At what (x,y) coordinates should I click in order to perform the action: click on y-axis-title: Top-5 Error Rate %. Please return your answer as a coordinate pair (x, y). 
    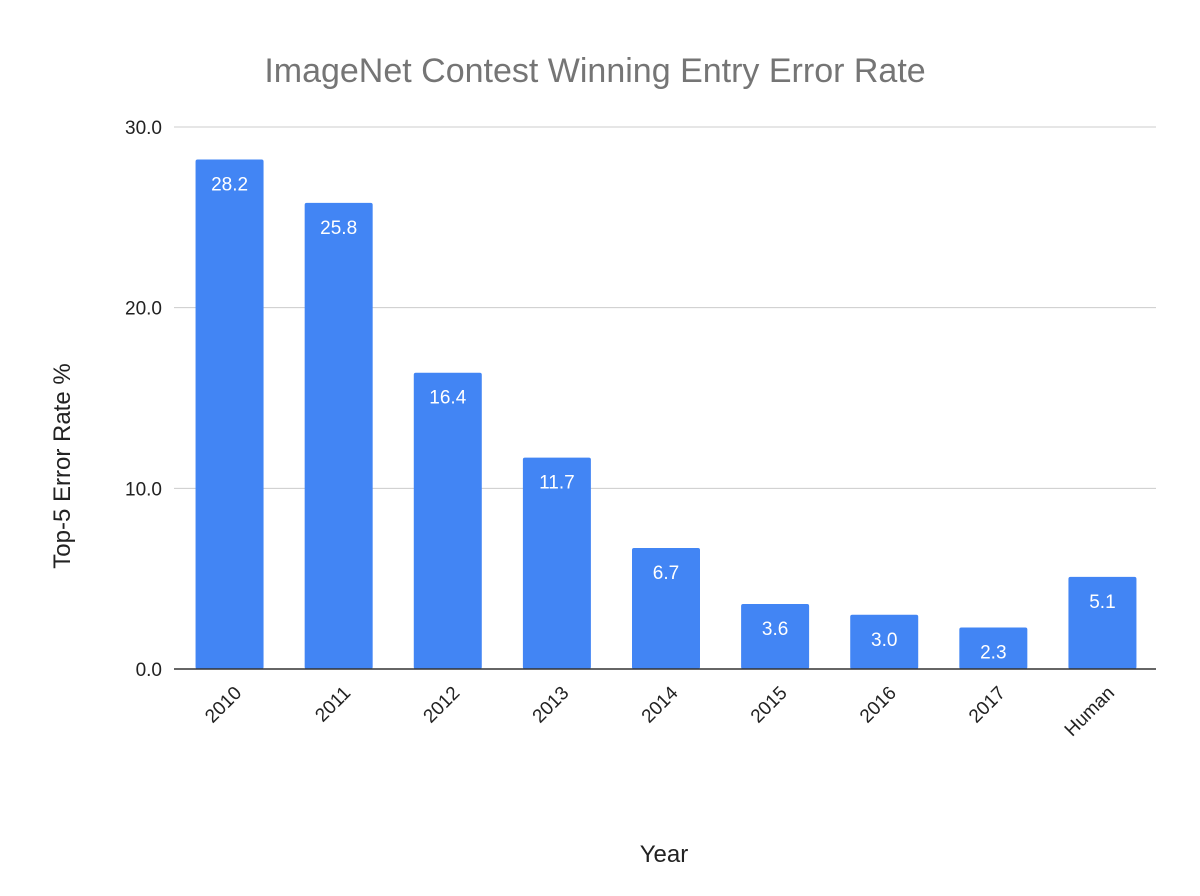
    Looking at the image, I should click on (62, 465).